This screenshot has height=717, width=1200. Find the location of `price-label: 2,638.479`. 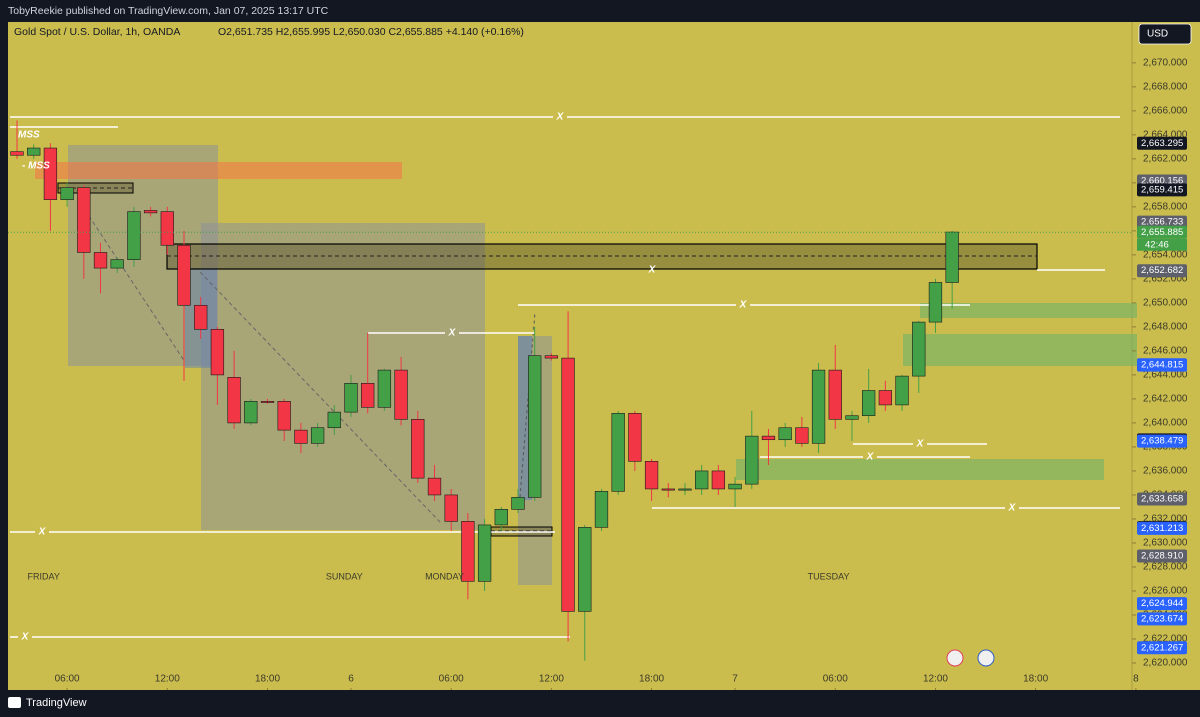

price-label: 2,638.479 is located at coordinates (1162, 441).